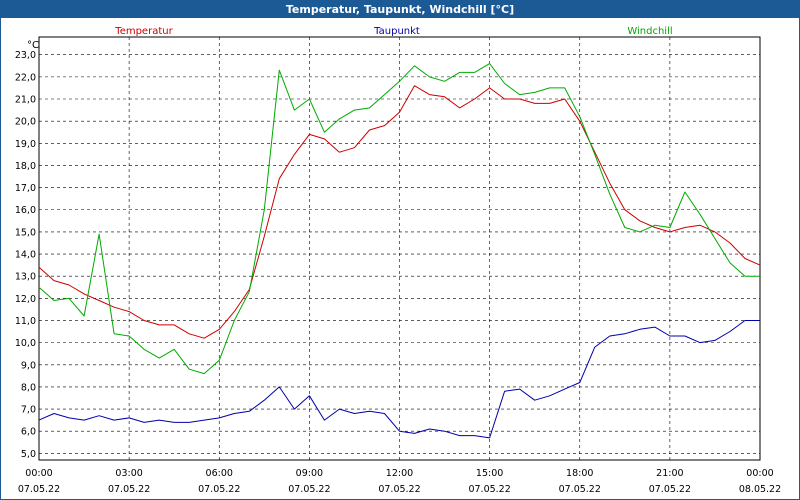  What do you see at coordinates (25, 122) in the screenshot?
I see `y-tick-label: 20,0` at bounding box center [25, 122].